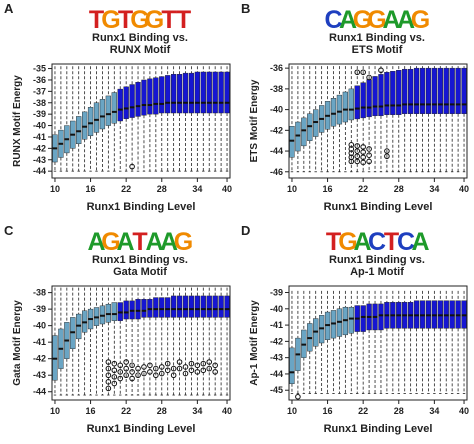 This screenshot has width=474, height=444. Describe the element at coordinates (39, 69) in the screenshot. I see `y-tick-label: -35` at that location.